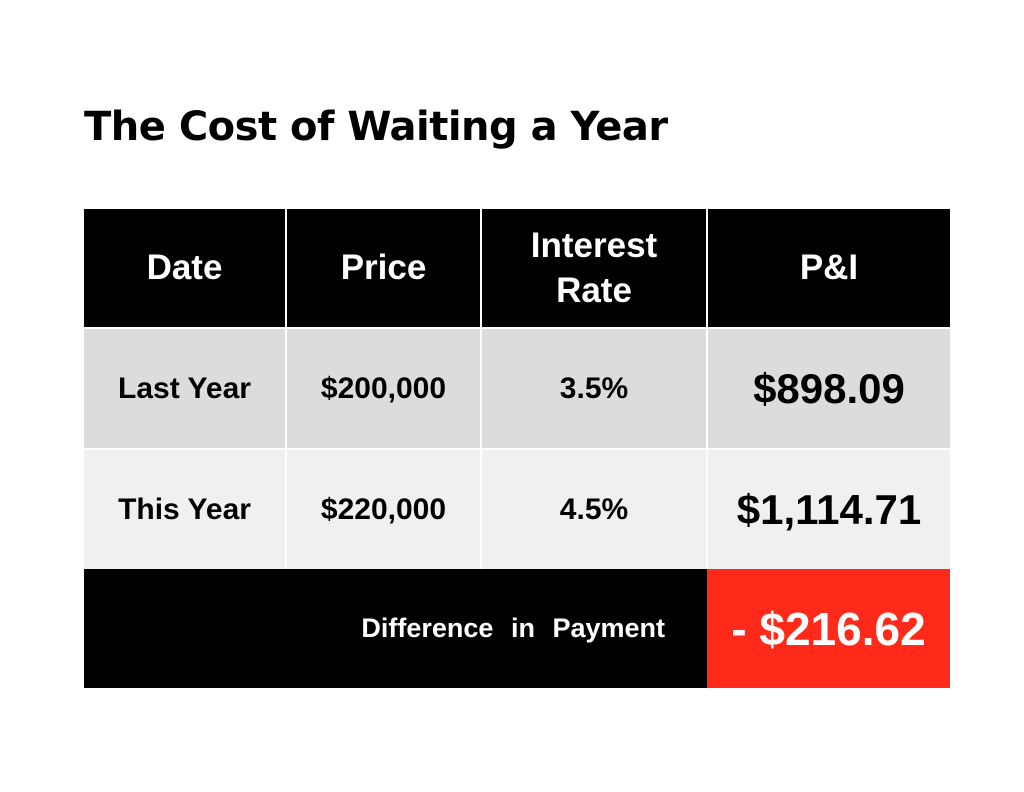 Image resolution: width=1024 pixels, height=792 pixels. I want to click on header-price: Price, so click(383, 268).